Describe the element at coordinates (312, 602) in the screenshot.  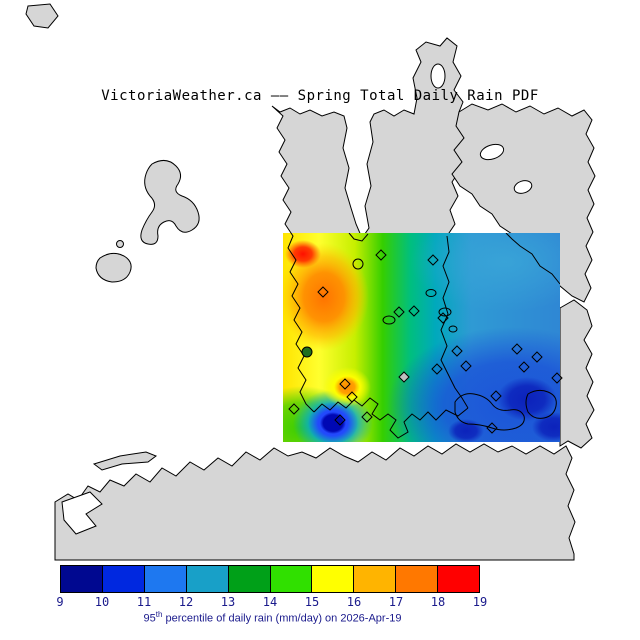
I see `colorbar-tick: 15` at that location.